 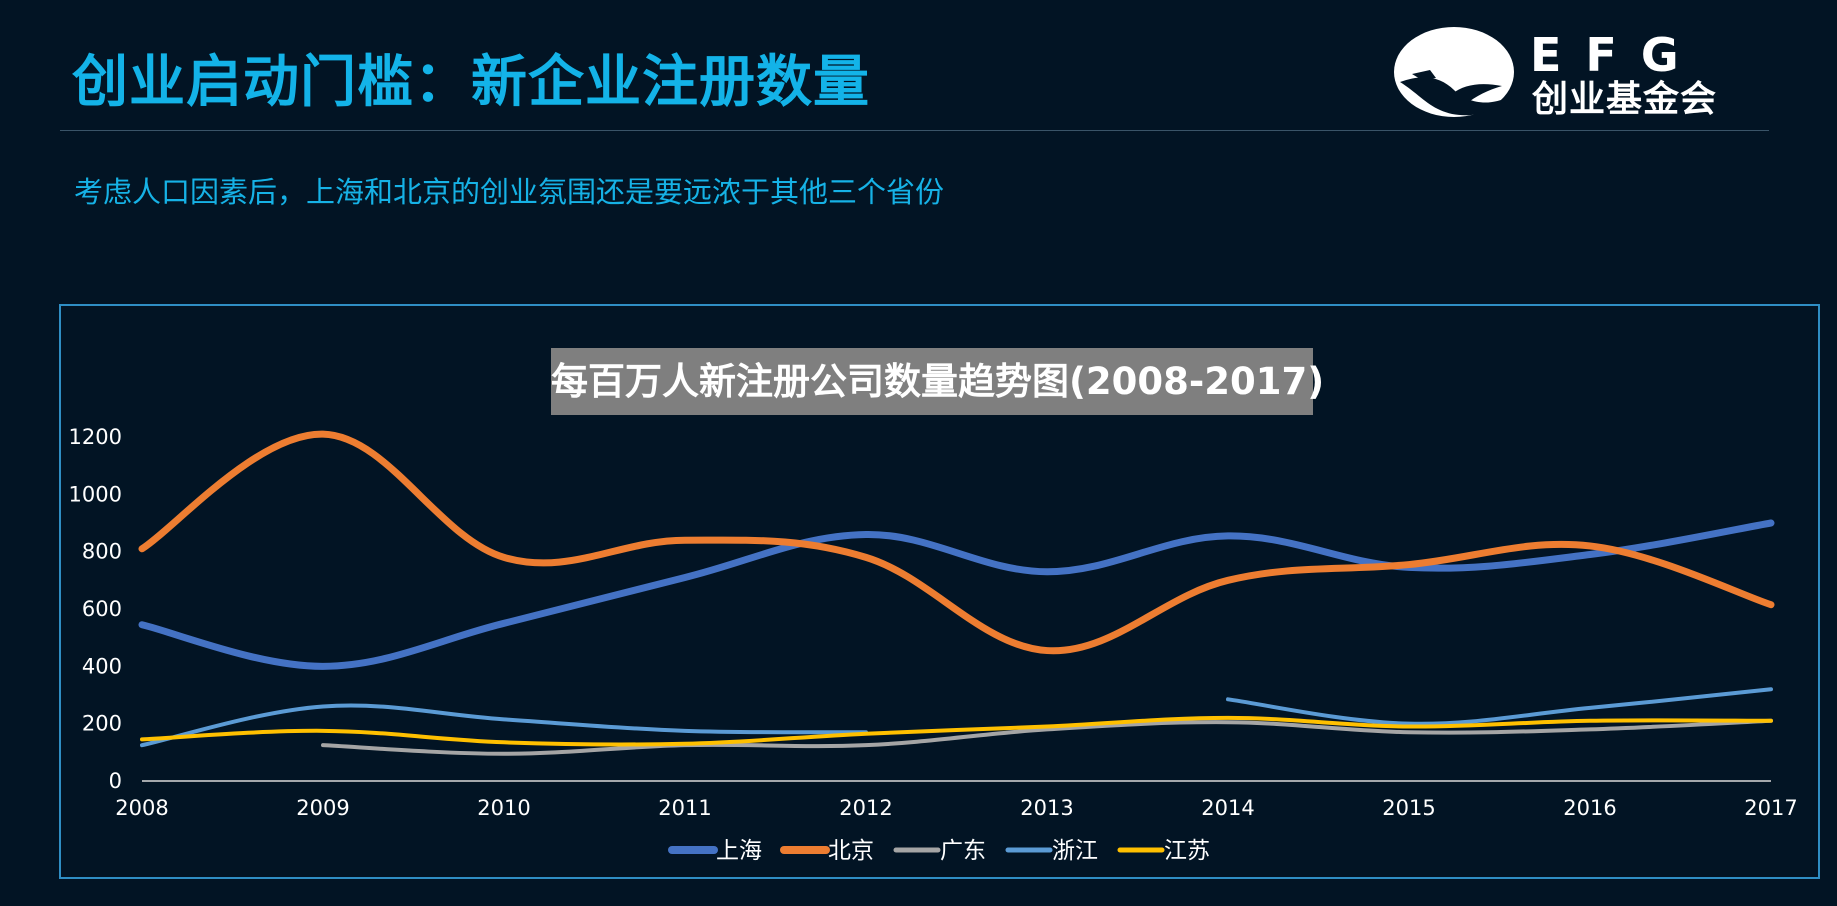 I want to click on x-tick-label: 2011, so click(x=684, y=808).